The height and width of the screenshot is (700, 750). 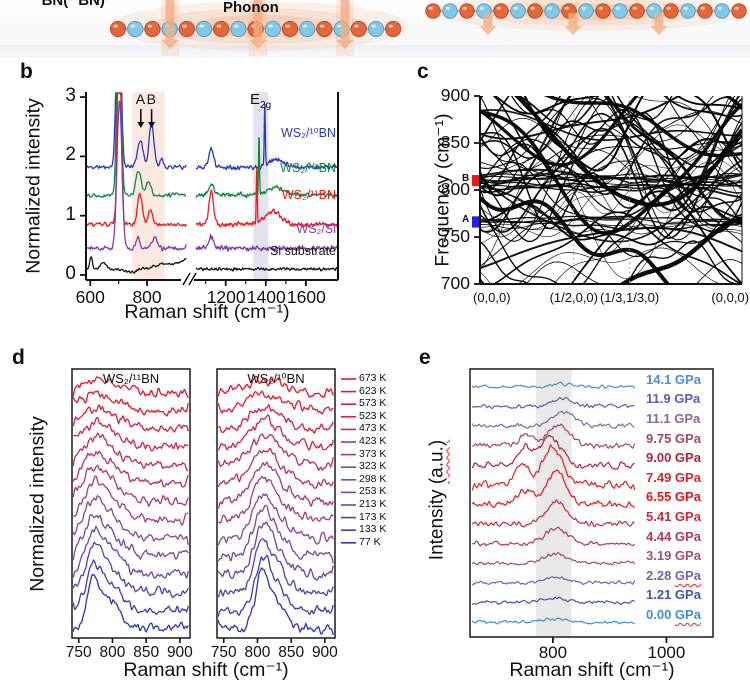 What do you see at coordinates (660, 536) in the screenshot?
I see `pressure-value: 4.44` at bounding box center [660, 536].